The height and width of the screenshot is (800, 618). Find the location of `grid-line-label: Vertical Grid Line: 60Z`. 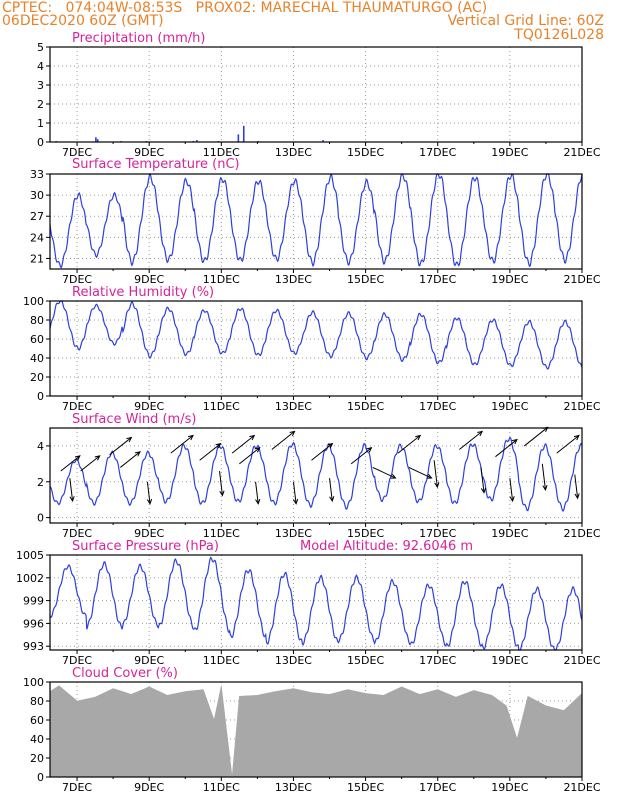

grid-line-label: Vertical Grid Line: 60Z is located at coordinates (525, 21).